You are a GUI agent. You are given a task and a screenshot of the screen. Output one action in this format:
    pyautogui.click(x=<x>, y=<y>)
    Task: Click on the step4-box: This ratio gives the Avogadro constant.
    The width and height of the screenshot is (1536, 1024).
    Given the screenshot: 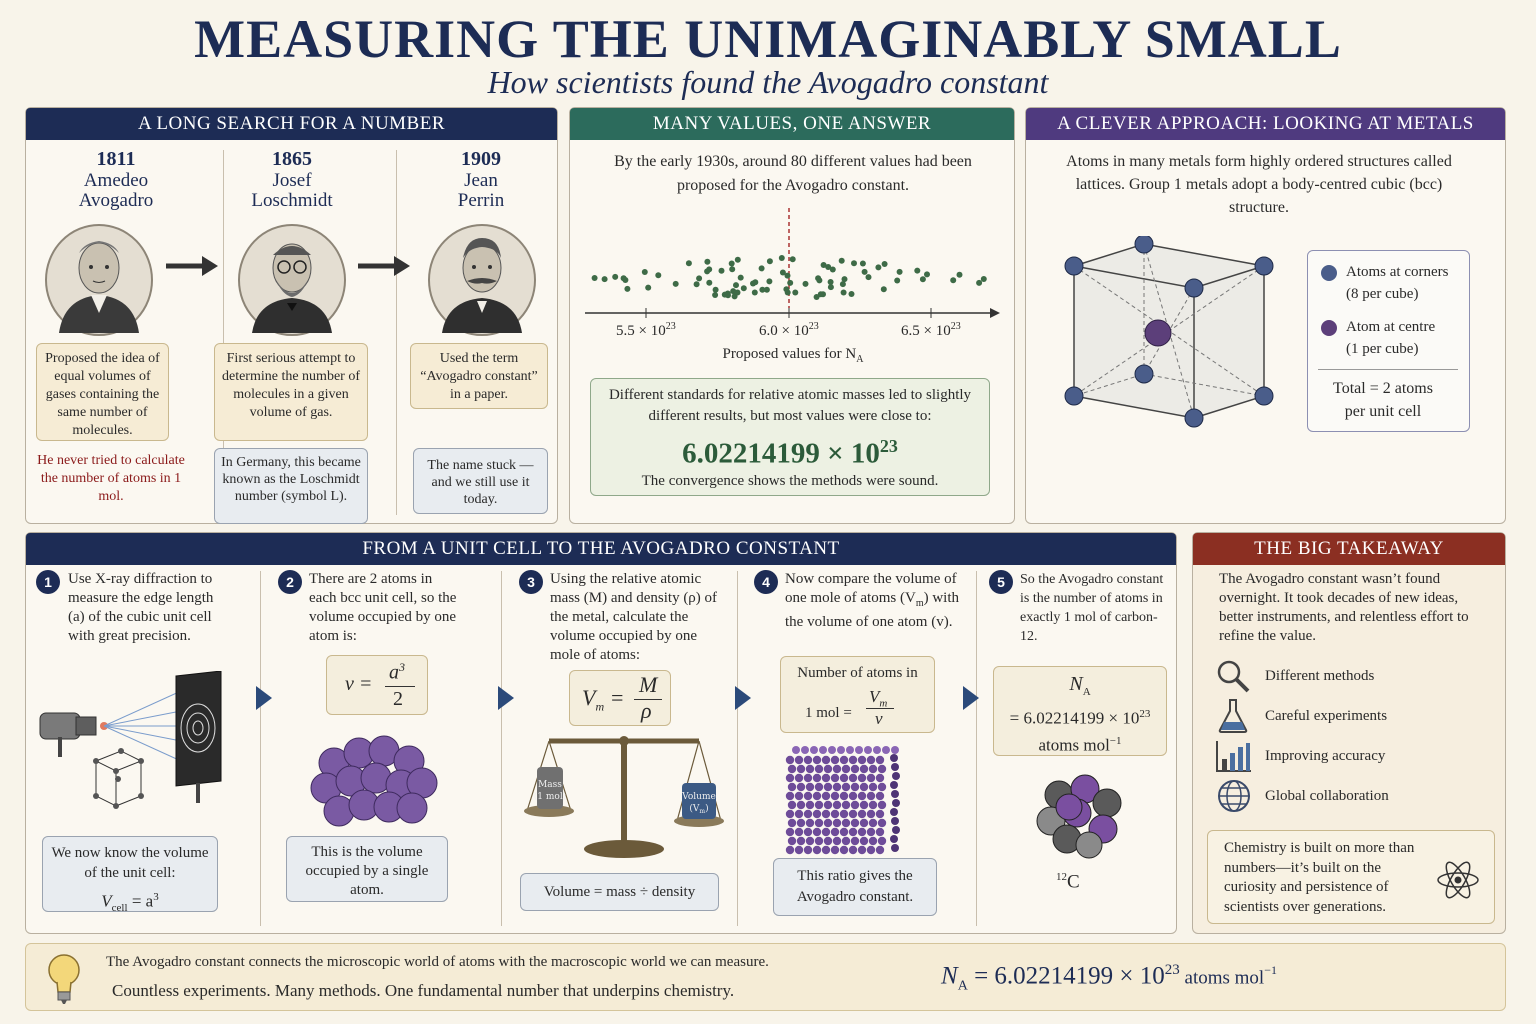 What is the action you would take?
    pyautogui.click(x=855, y=887)
    